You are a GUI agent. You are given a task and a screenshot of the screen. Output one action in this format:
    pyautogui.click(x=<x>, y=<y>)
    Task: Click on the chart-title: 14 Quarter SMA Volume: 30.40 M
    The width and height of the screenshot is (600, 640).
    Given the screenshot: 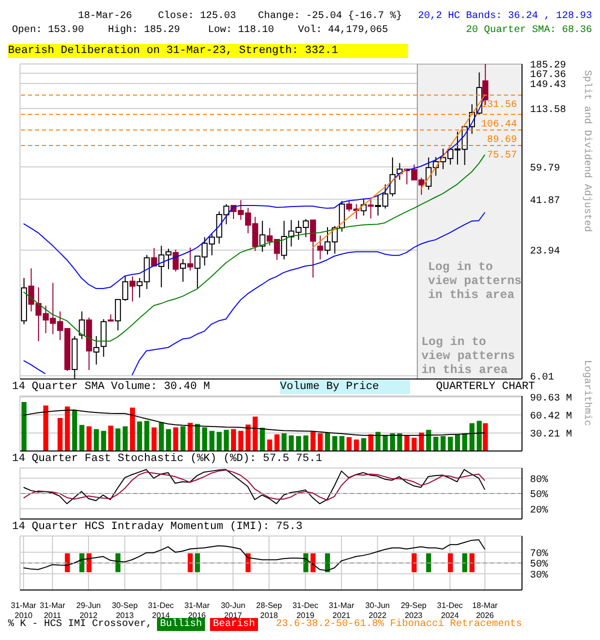 What is the action you would take?
    pyautogui.click(x=111, y=387)
    